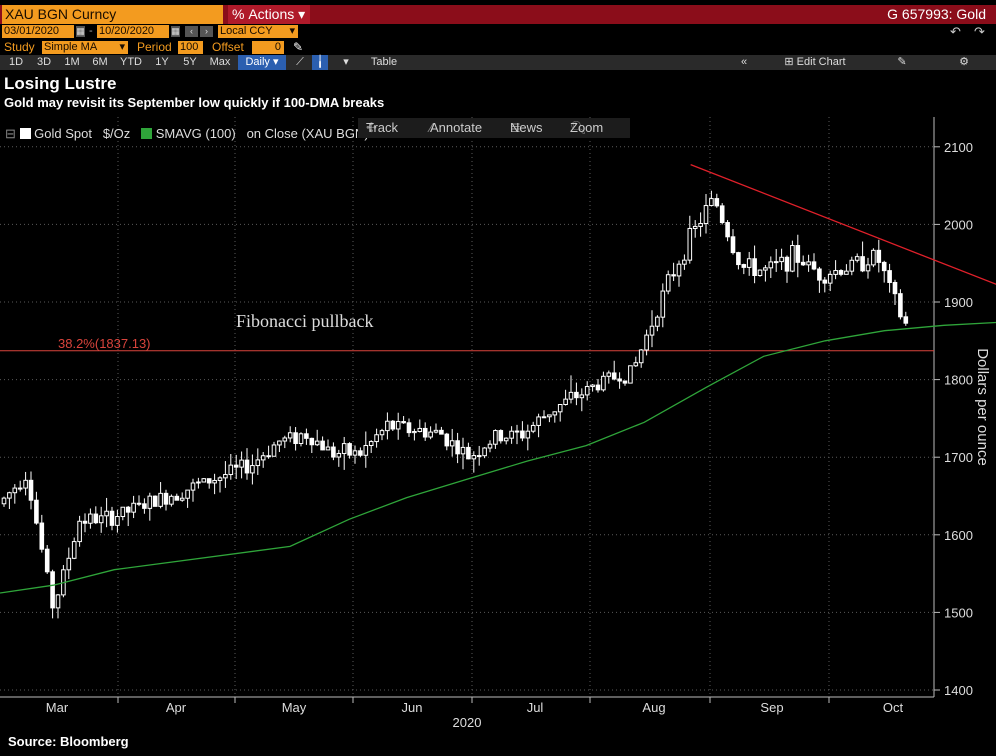 The image size is (996, 756). What do you see at coordinates (100, 62) in the screenshot?
I see `period-6m-button: 6M` at bounding box center [100, 62].